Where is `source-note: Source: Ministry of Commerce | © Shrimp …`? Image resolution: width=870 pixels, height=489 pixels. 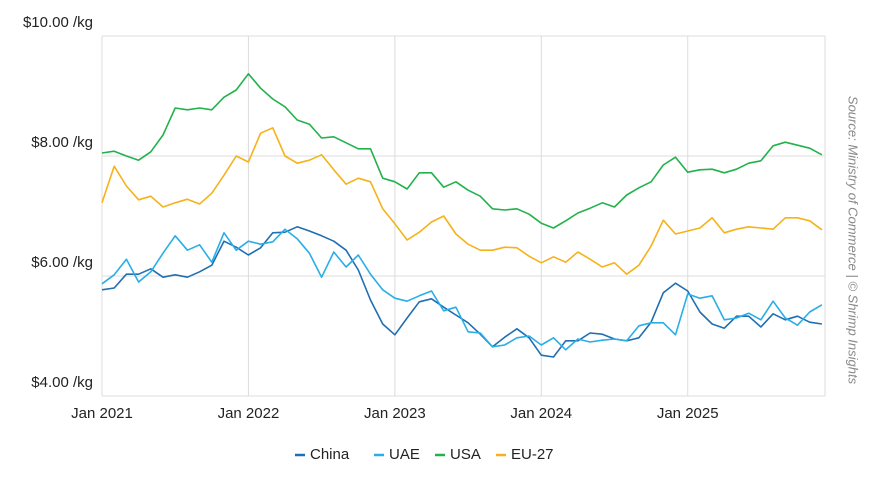
source-note: Source: Ministry of Commerce | © Shrimp … is located at coordinates (853, 240).